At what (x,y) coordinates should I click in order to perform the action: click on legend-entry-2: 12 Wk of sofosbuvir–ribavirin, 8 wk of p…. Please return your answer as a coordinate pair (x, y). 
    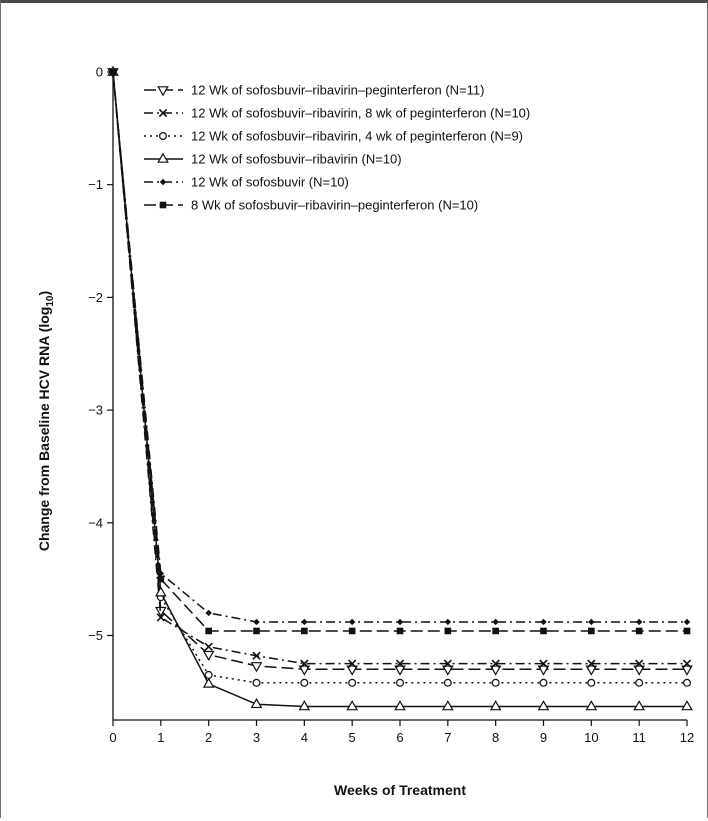
    Looking at the image, I should click on (337, 113).